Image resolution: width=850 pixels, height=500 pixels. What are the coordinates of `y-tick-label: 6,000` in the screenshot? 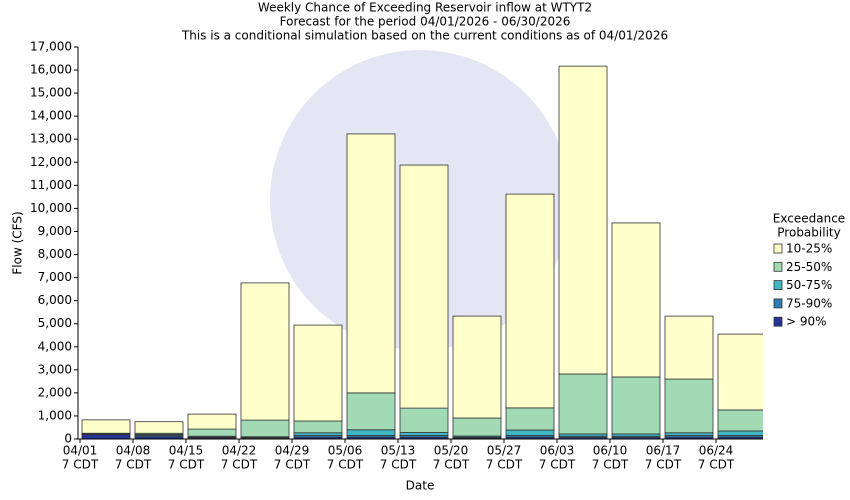 It's located at (55, 300).